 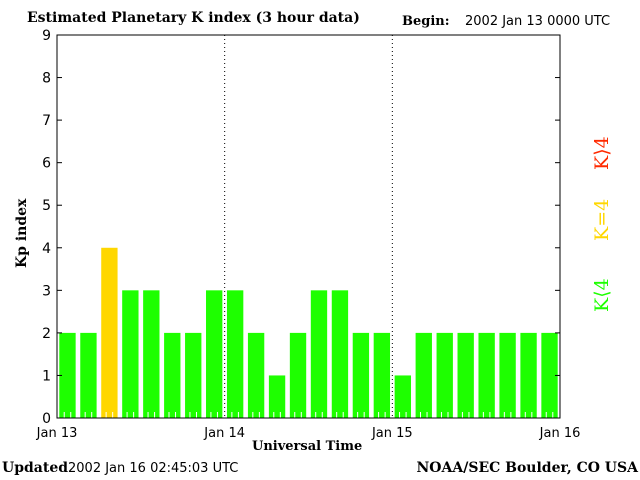 What do you see at coordinates (224, 433) in the screenshot?
I see `x-tick-label: Jan 14` at bounding box center [224, 433].